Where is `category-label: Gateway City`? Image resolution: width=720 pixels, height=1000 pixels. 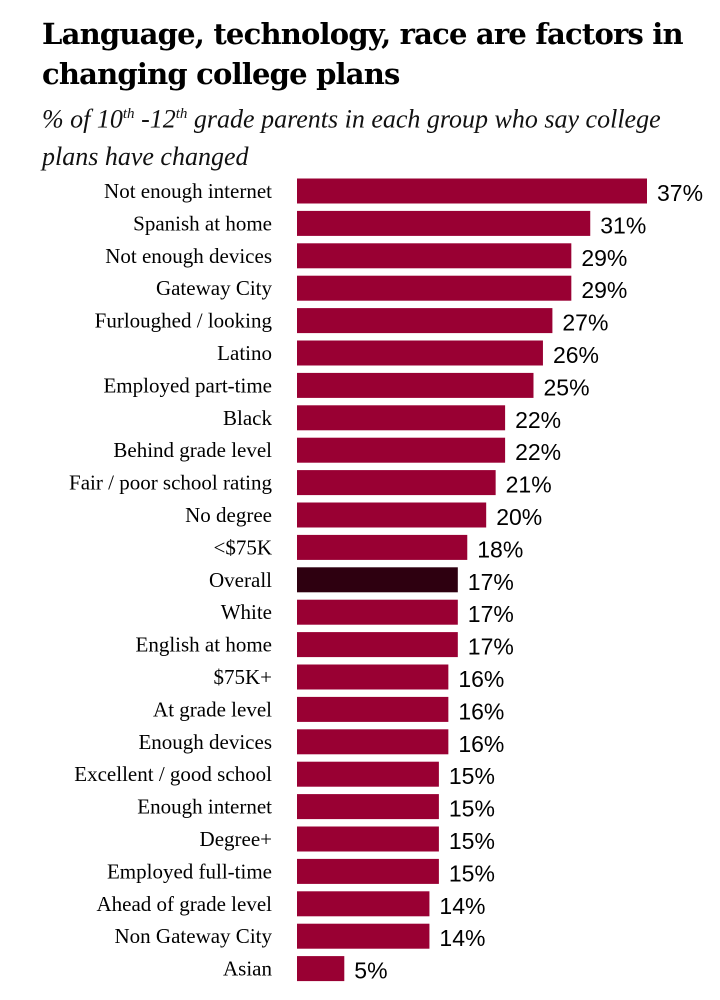 category-label: Gateway City is located at coordinates (214, 288).